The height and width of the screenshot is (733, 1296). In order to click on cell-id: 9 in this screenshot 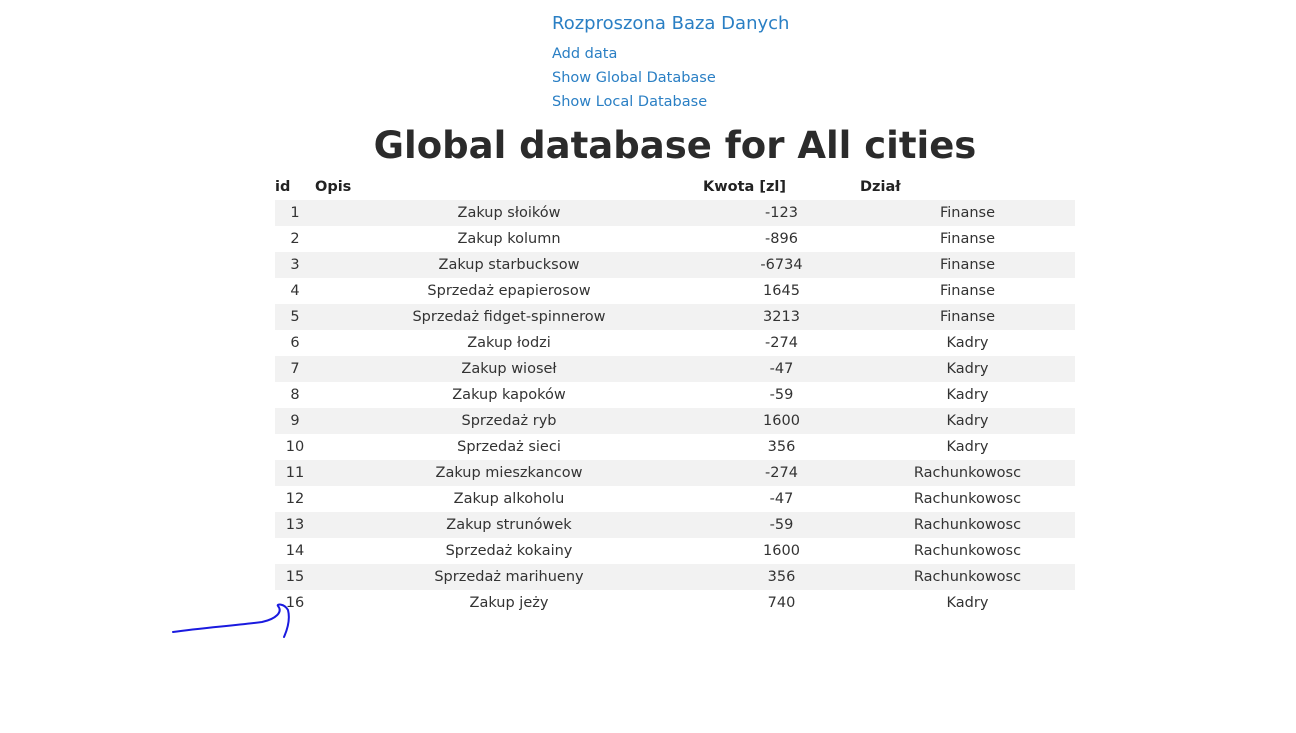, I will do `click(295, 421)`.